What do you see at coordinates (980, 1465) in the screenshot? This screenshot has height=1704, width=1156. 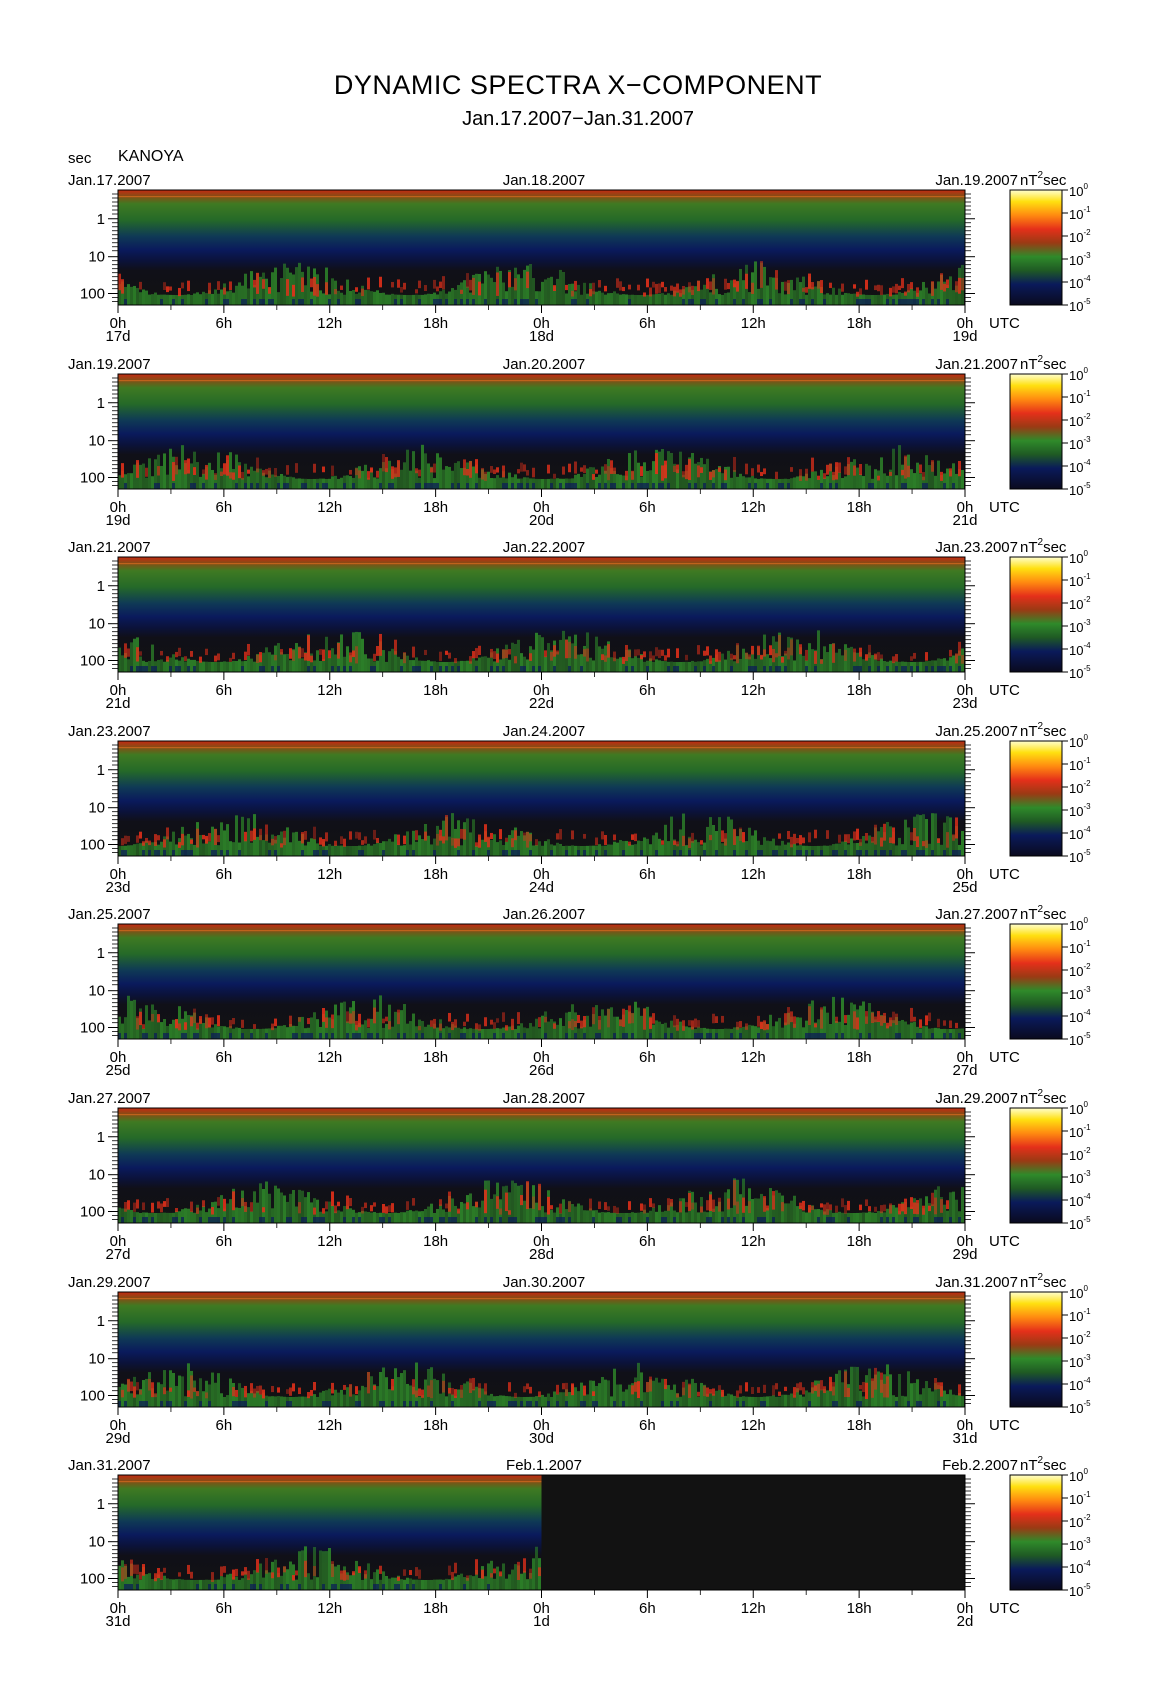 I see `panel-date-right: Feb.2.2007` at bounding box center [980, 1465].